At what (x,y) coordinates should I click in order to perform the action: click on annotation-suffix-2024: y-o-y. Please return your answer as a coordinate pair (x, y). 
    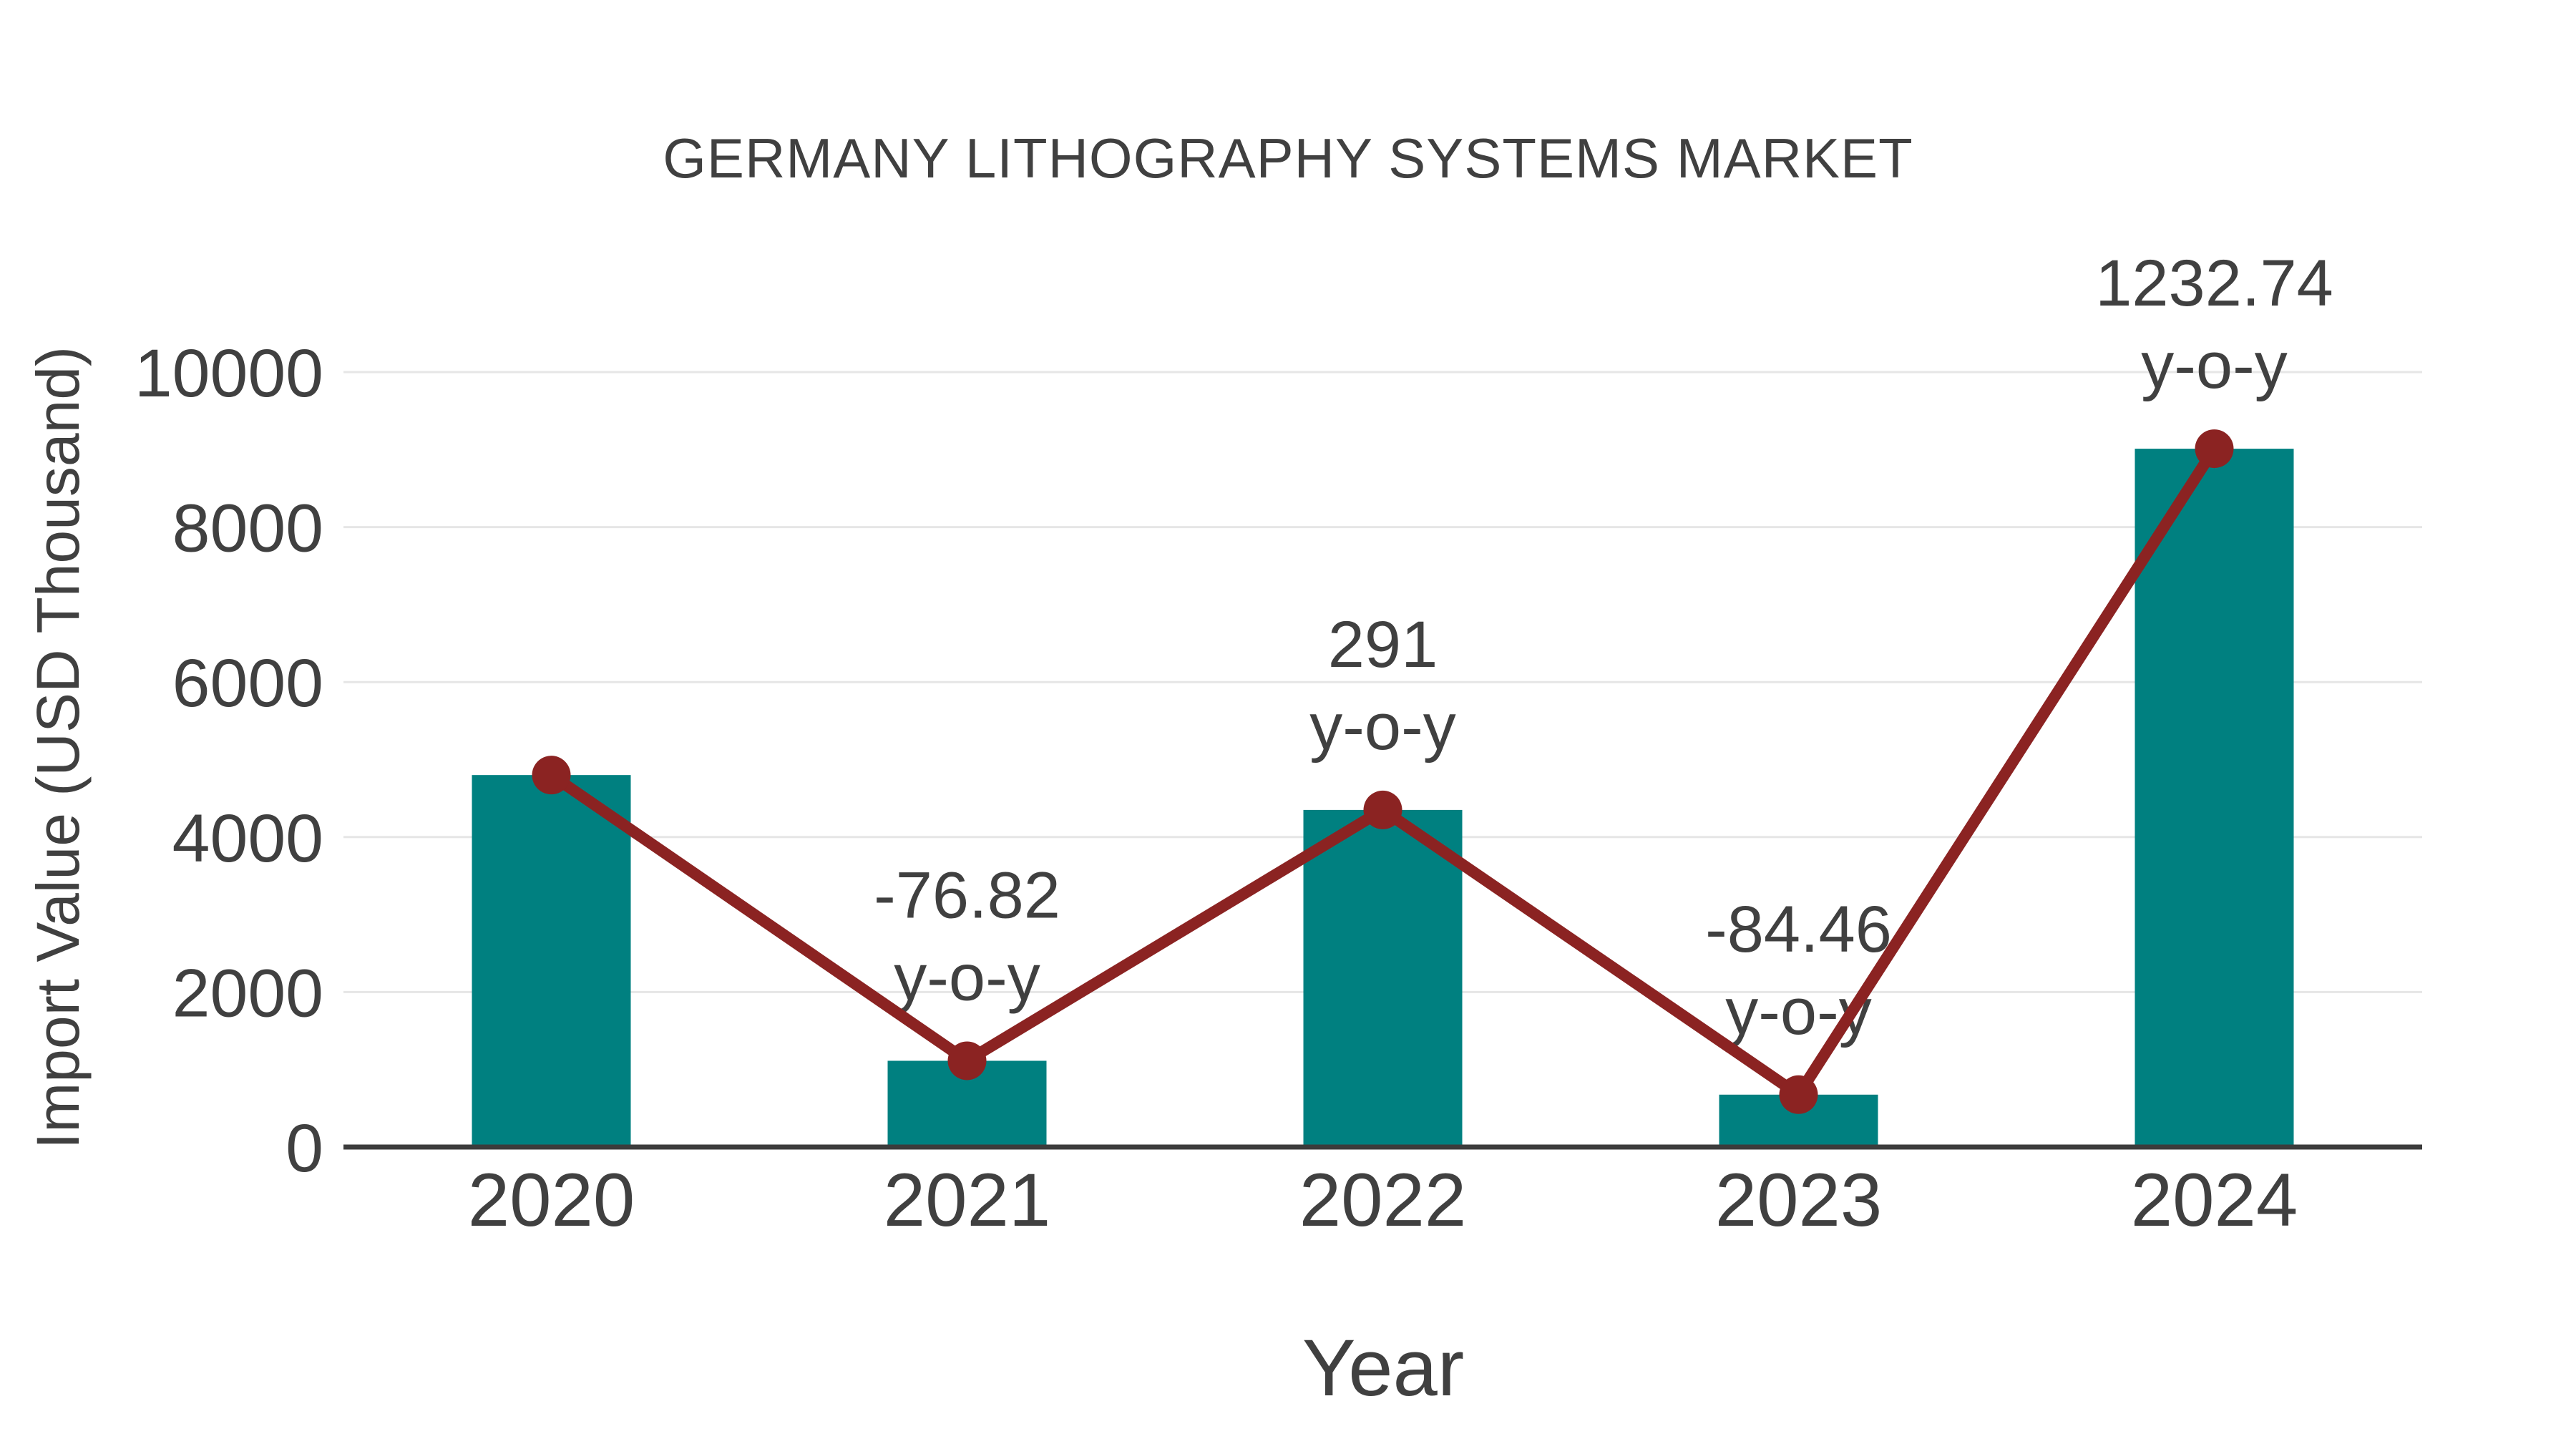
    Looking at the image, I should click on (2214, 365).